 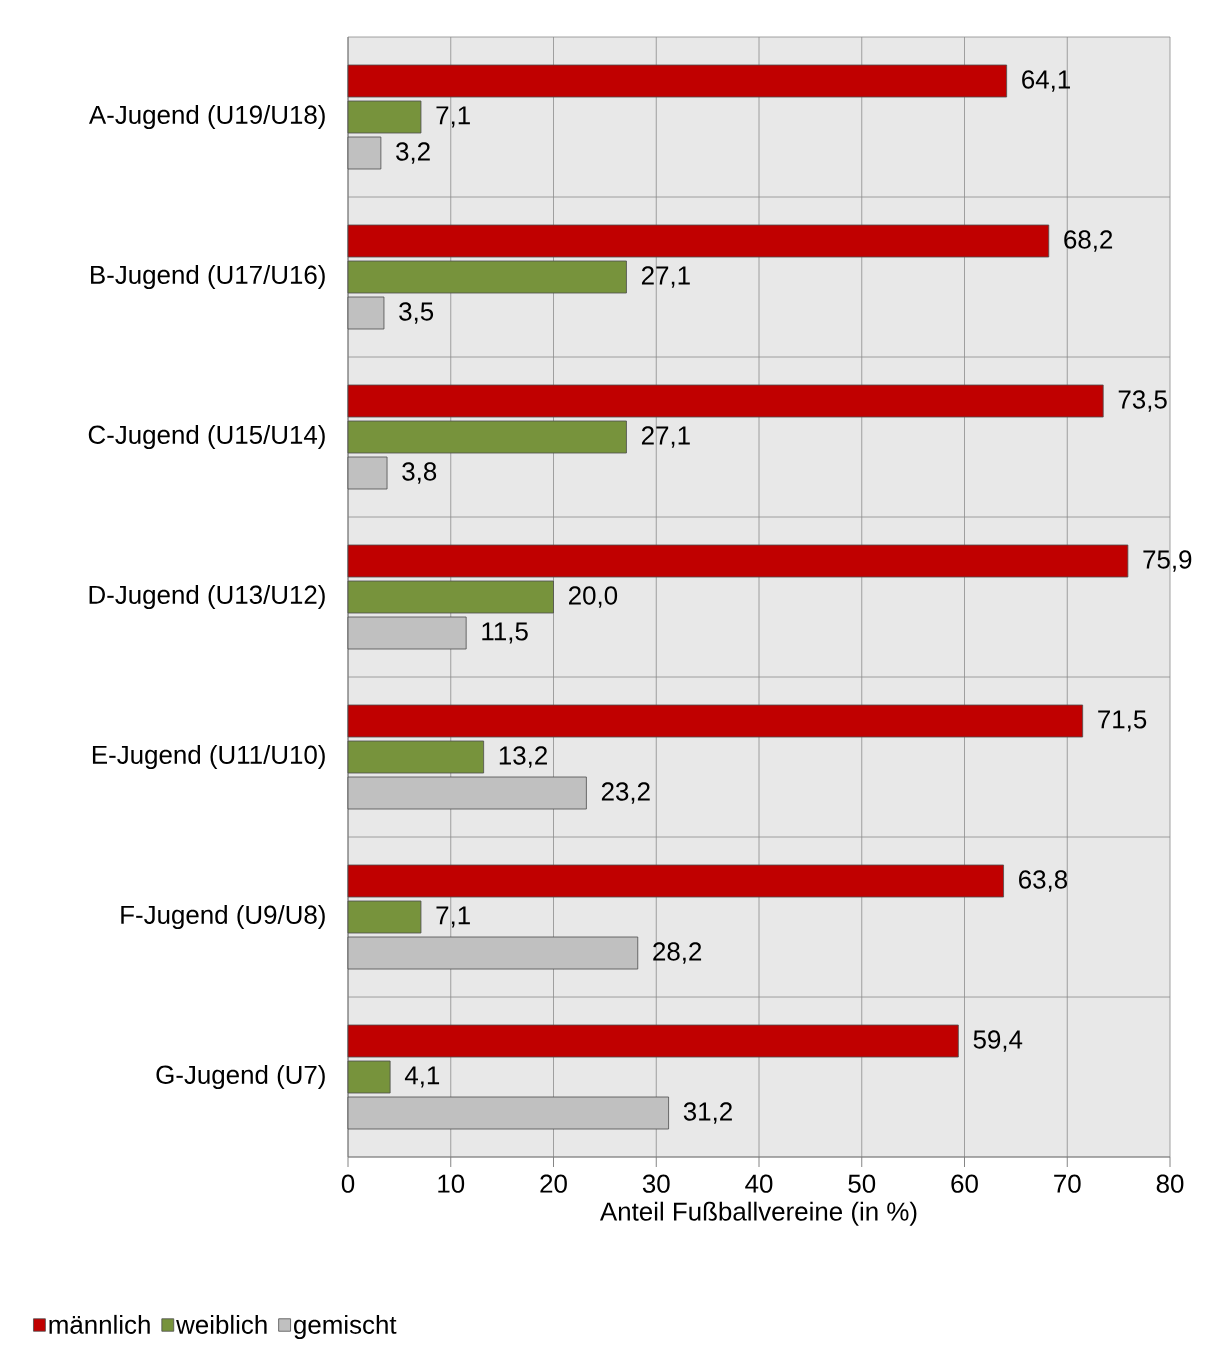 What do you see at coordinates (208, 757) in the screenshot?
I see `y-tick-label: E-Jugend (U11/U10)` at bounding box center [208, 757].